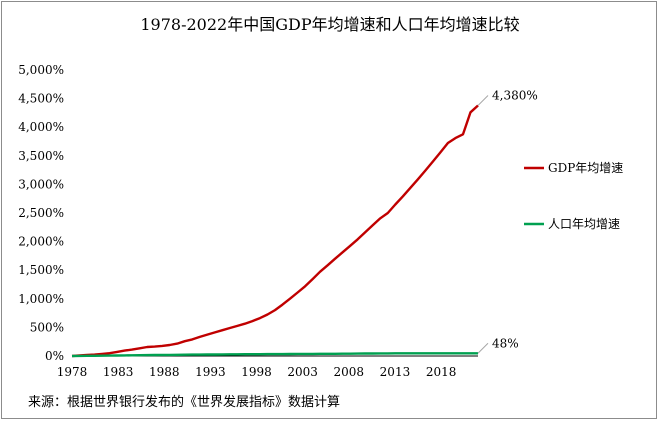  What do you see at coordinates (41, 156) in the screenshot?
I see `y-tick-label: 3,500%` at bounding box center [41, 156].